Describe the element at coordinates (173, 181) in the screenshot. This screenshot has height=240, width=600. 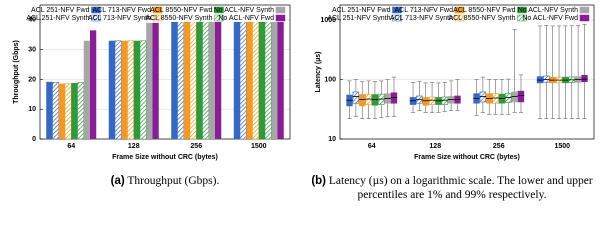
I see `caption-text: Throughput (Gbps).` at that location.